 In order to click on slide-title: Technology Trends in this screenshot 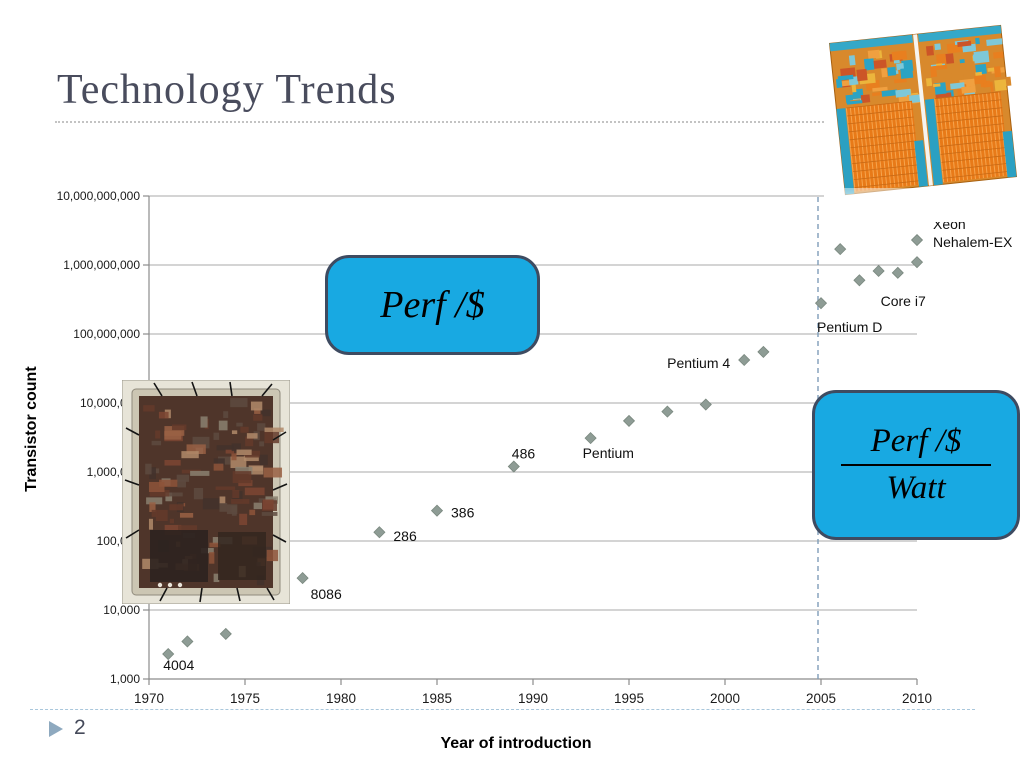, I will do `click(227, 90)`.